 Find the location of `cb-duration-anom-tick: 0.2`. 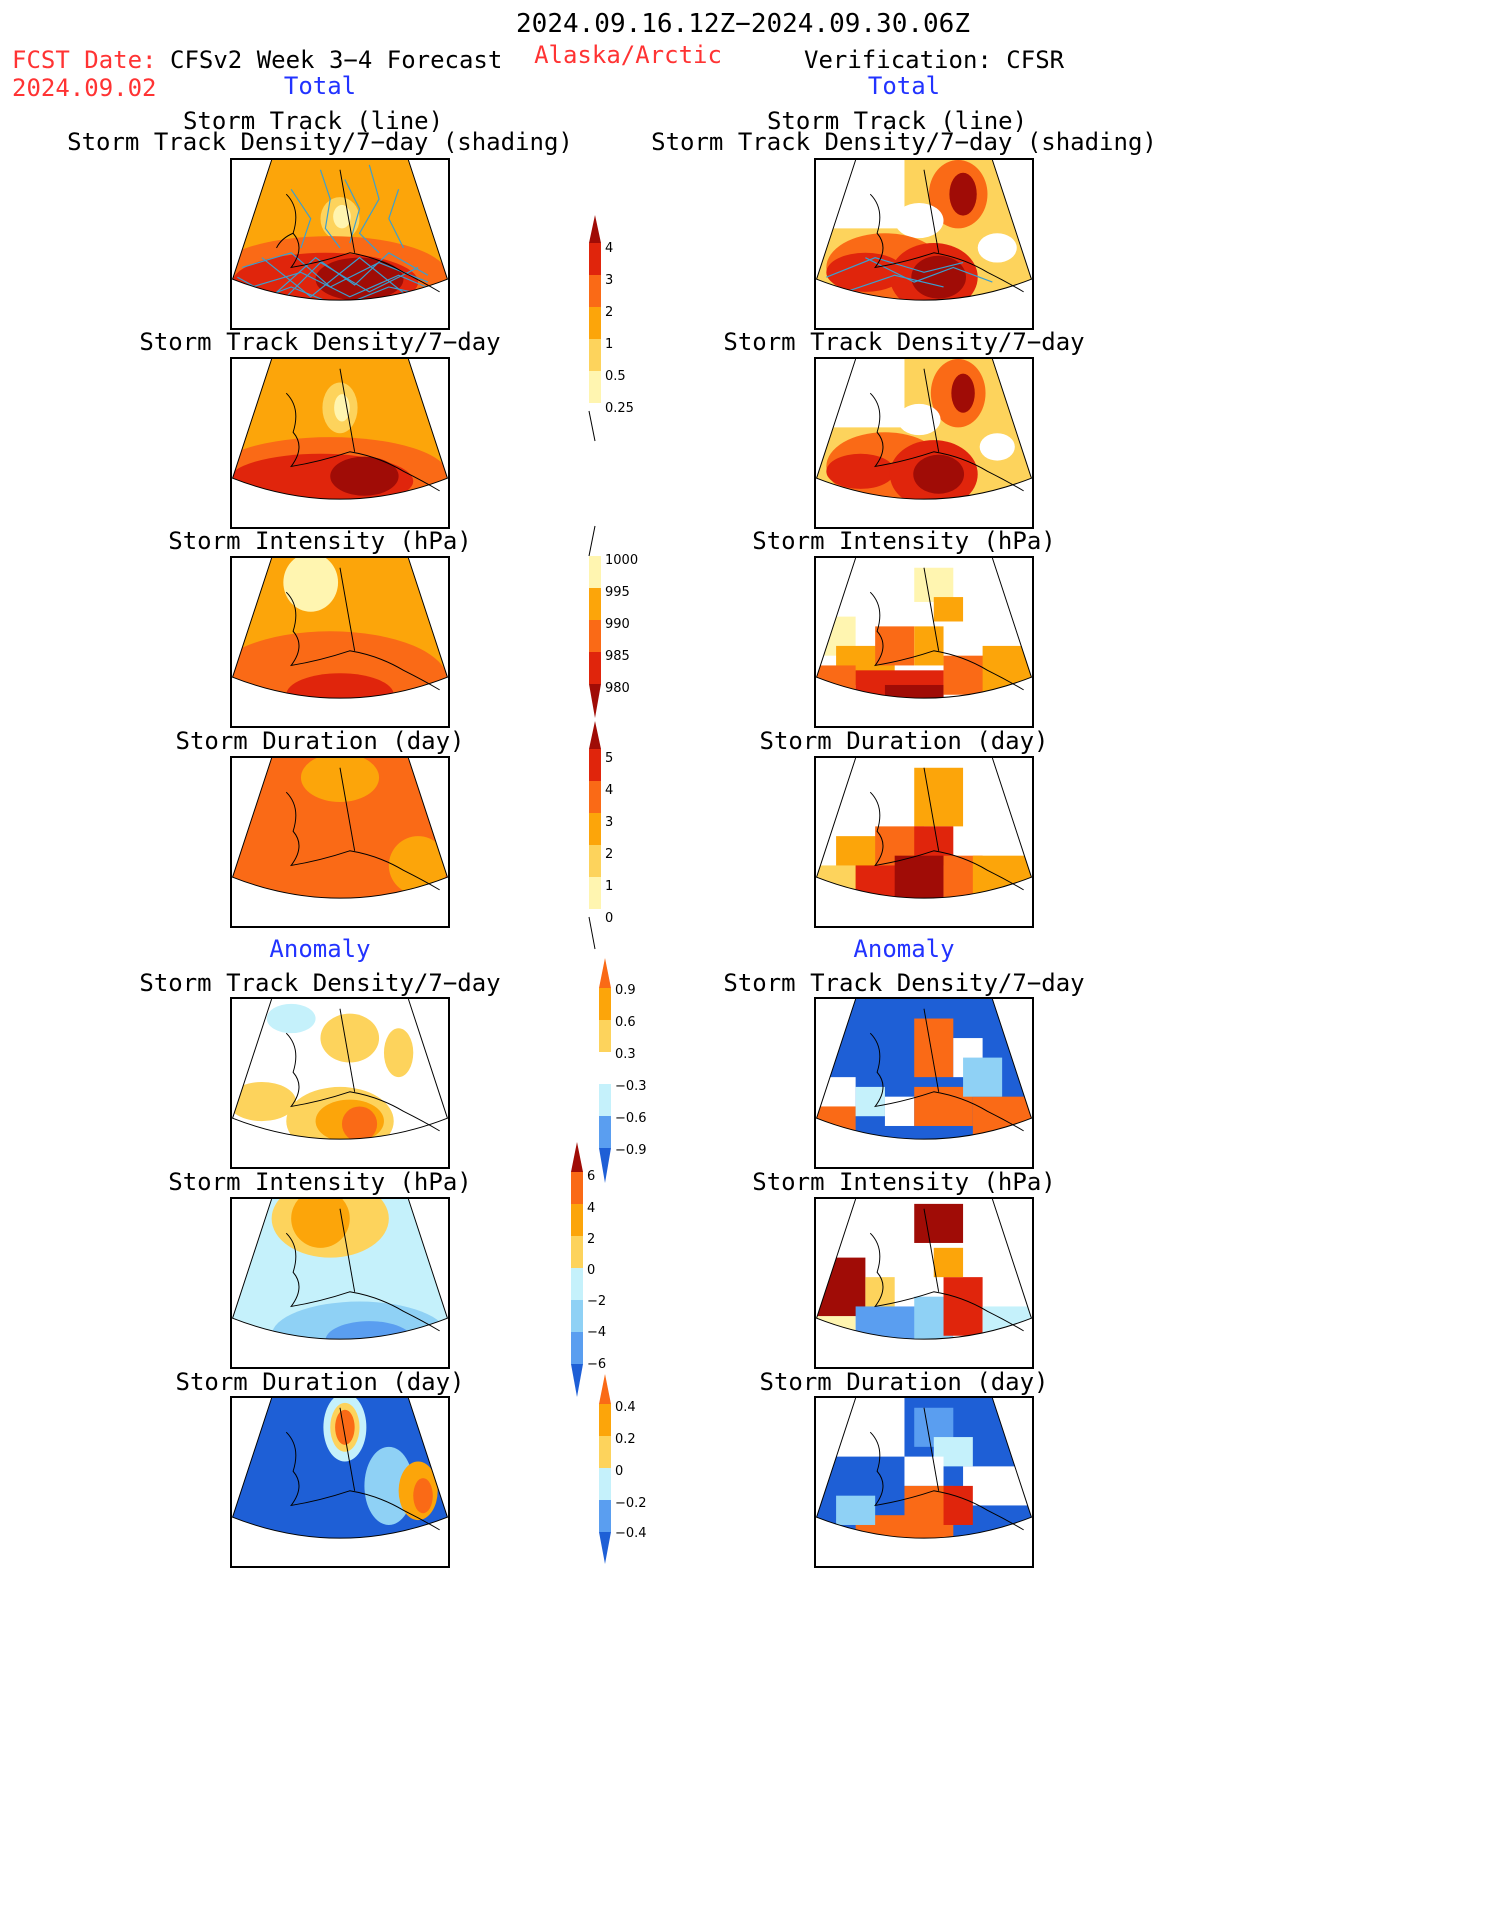

cb-duration-anom-tick: 0.2 is located at coordinates (625, 1439).